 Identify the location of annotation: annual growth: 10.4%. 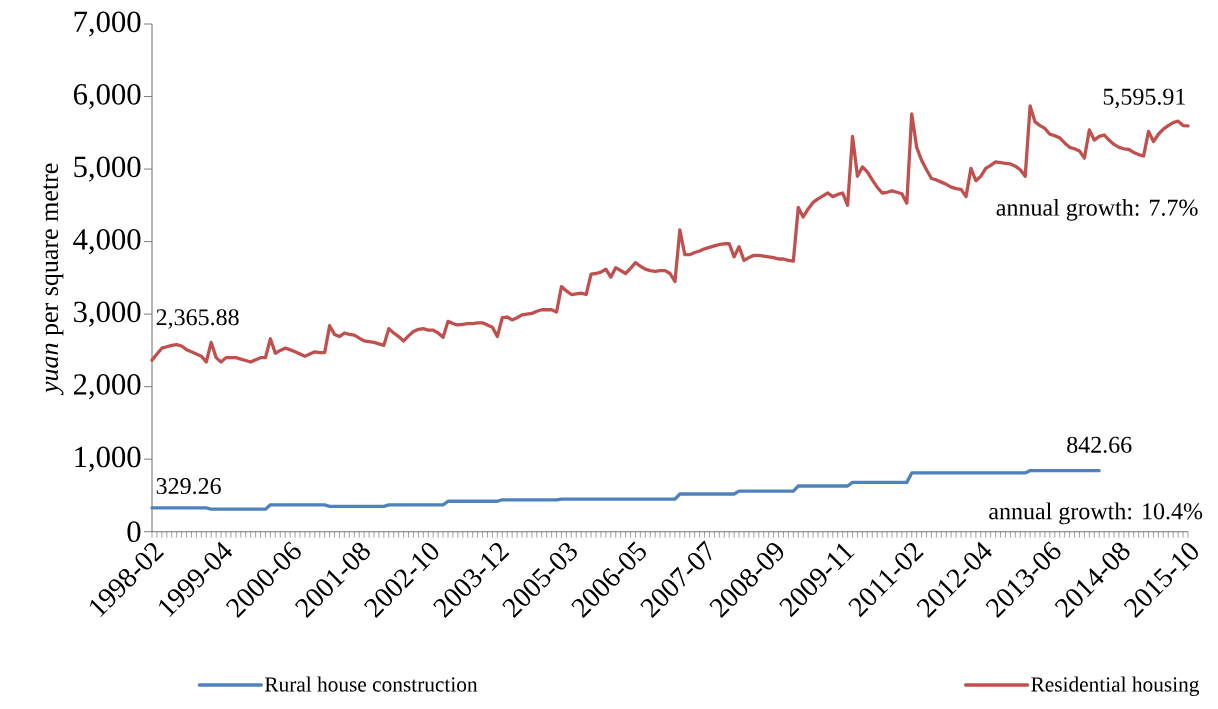
(1096, 513).